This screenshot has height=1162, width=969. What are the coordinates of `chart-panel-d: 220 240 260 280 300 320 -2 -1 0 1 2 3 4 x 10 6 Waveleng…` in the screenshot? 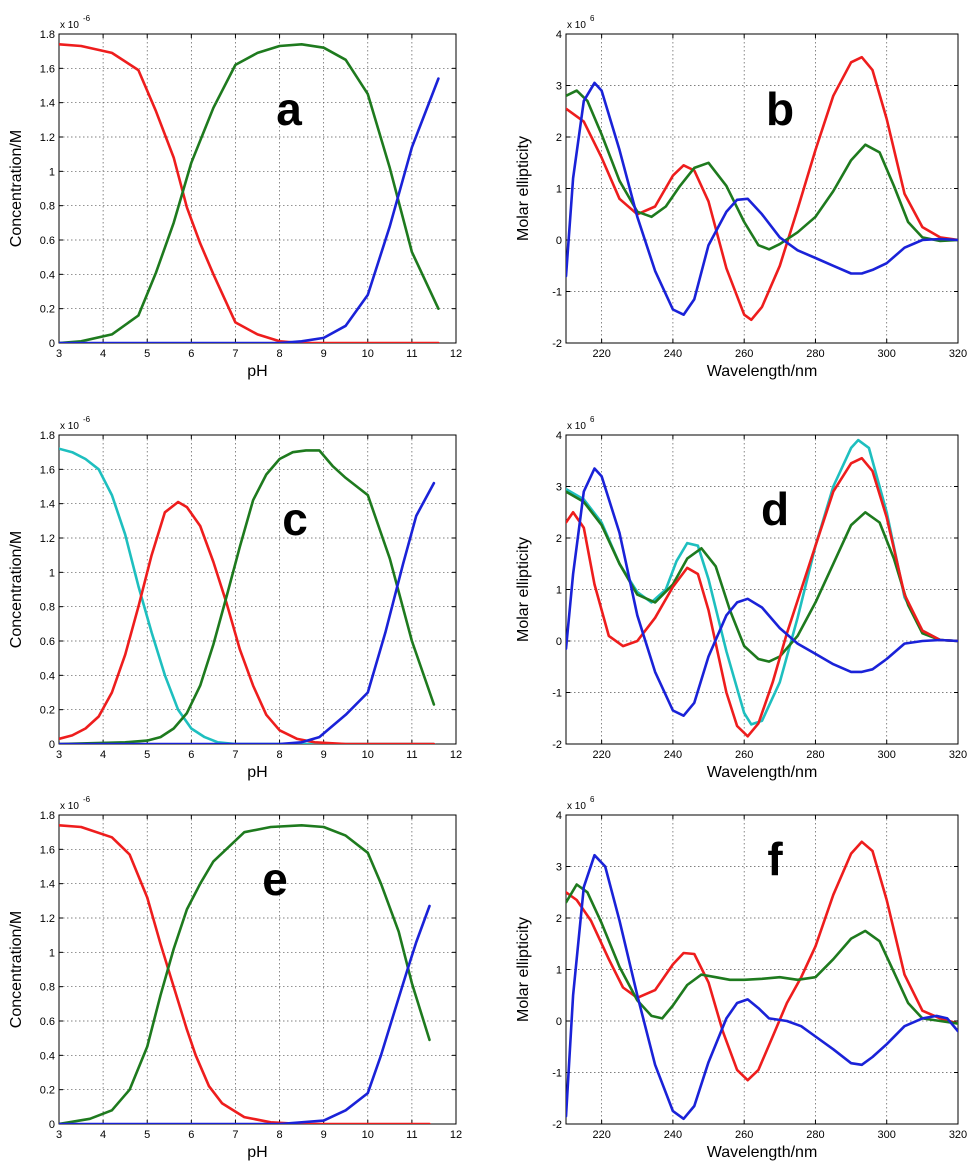 It's located at (741, 598).